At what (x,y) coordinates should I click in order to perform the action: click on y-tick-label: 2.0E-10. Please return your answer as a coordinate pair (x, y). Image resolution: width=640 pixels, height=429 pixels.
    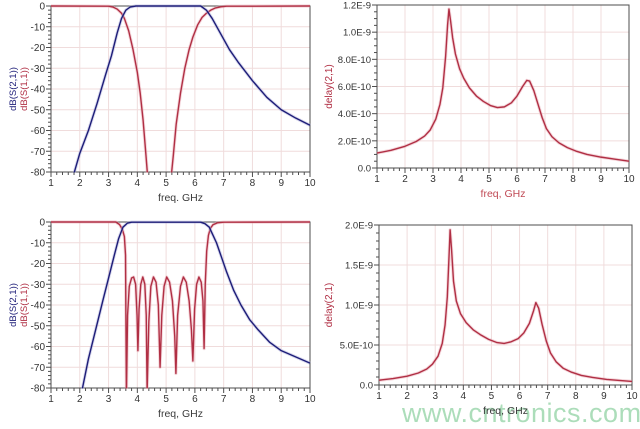
    Looking at the image, I should click on (354, 141).